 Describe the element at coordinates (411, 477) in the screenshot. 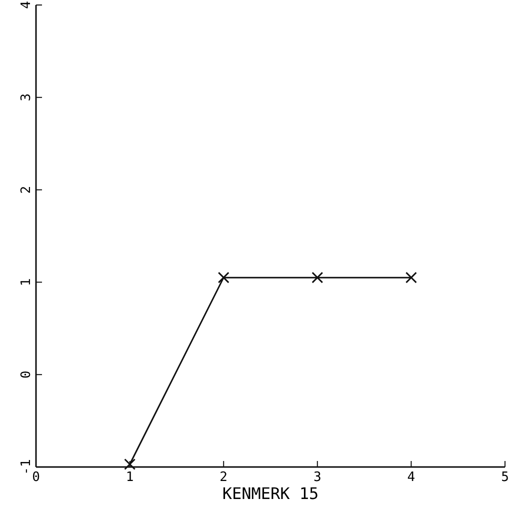

I see `x-tick-label: 4` at that location.